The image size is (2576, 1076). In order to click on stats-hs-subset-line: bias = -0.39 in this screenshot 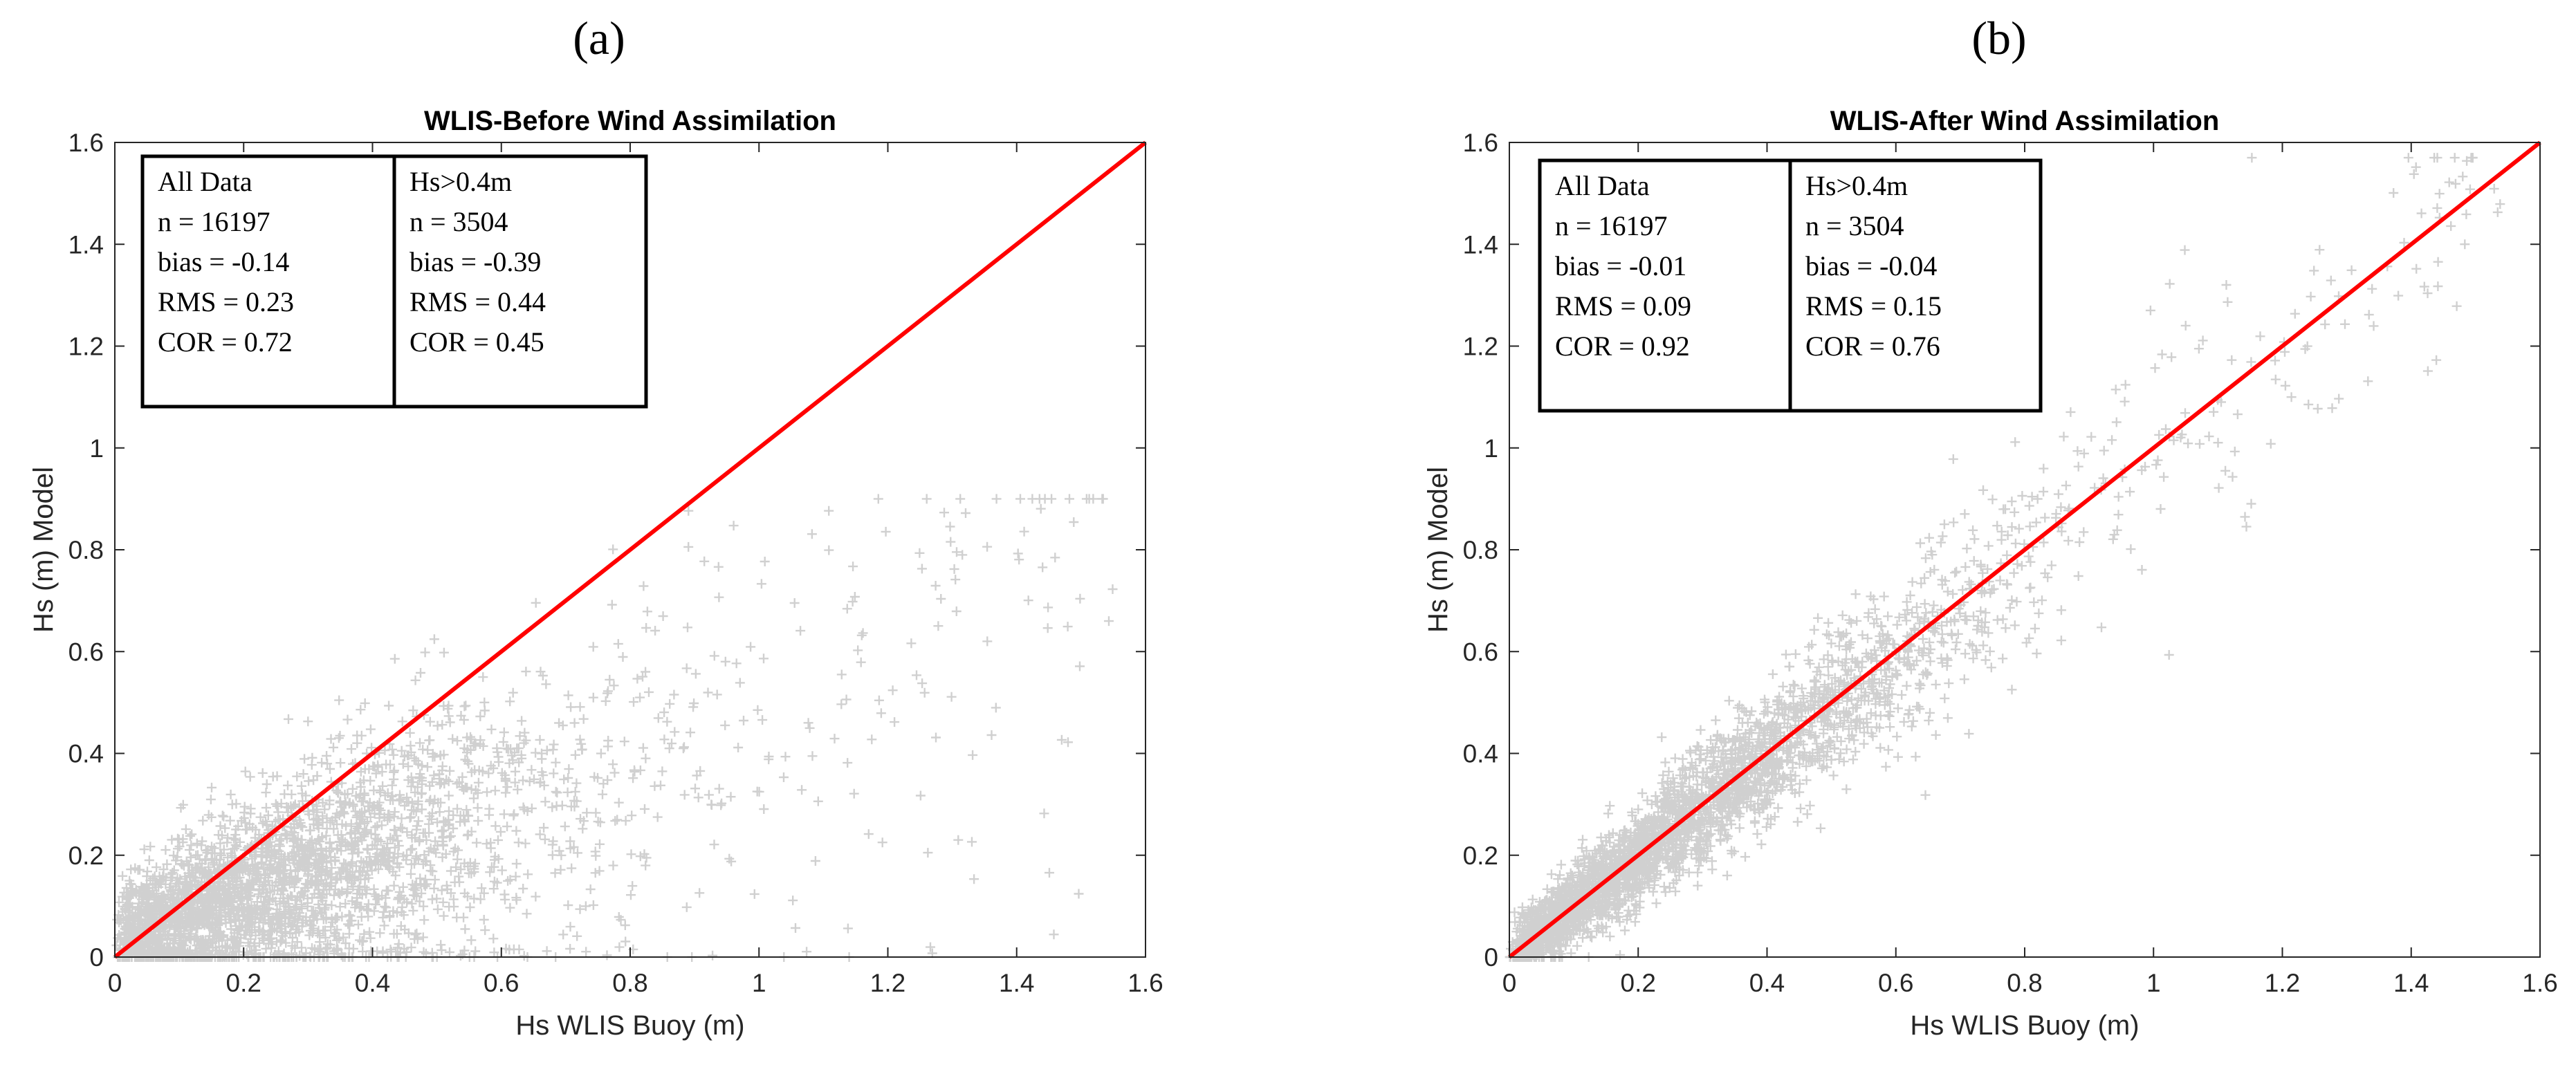, I will do `click(475, 261)`.